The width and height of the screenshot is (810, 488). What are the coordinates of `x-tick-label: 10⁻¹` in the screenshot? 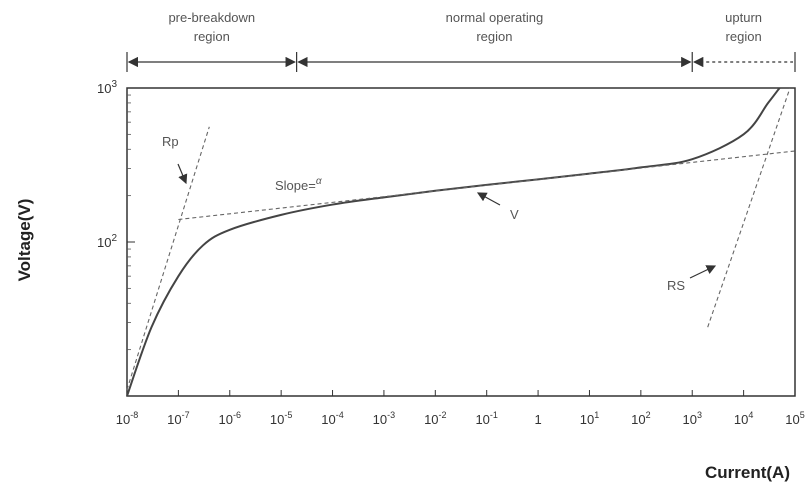 It's located at (486, 418).